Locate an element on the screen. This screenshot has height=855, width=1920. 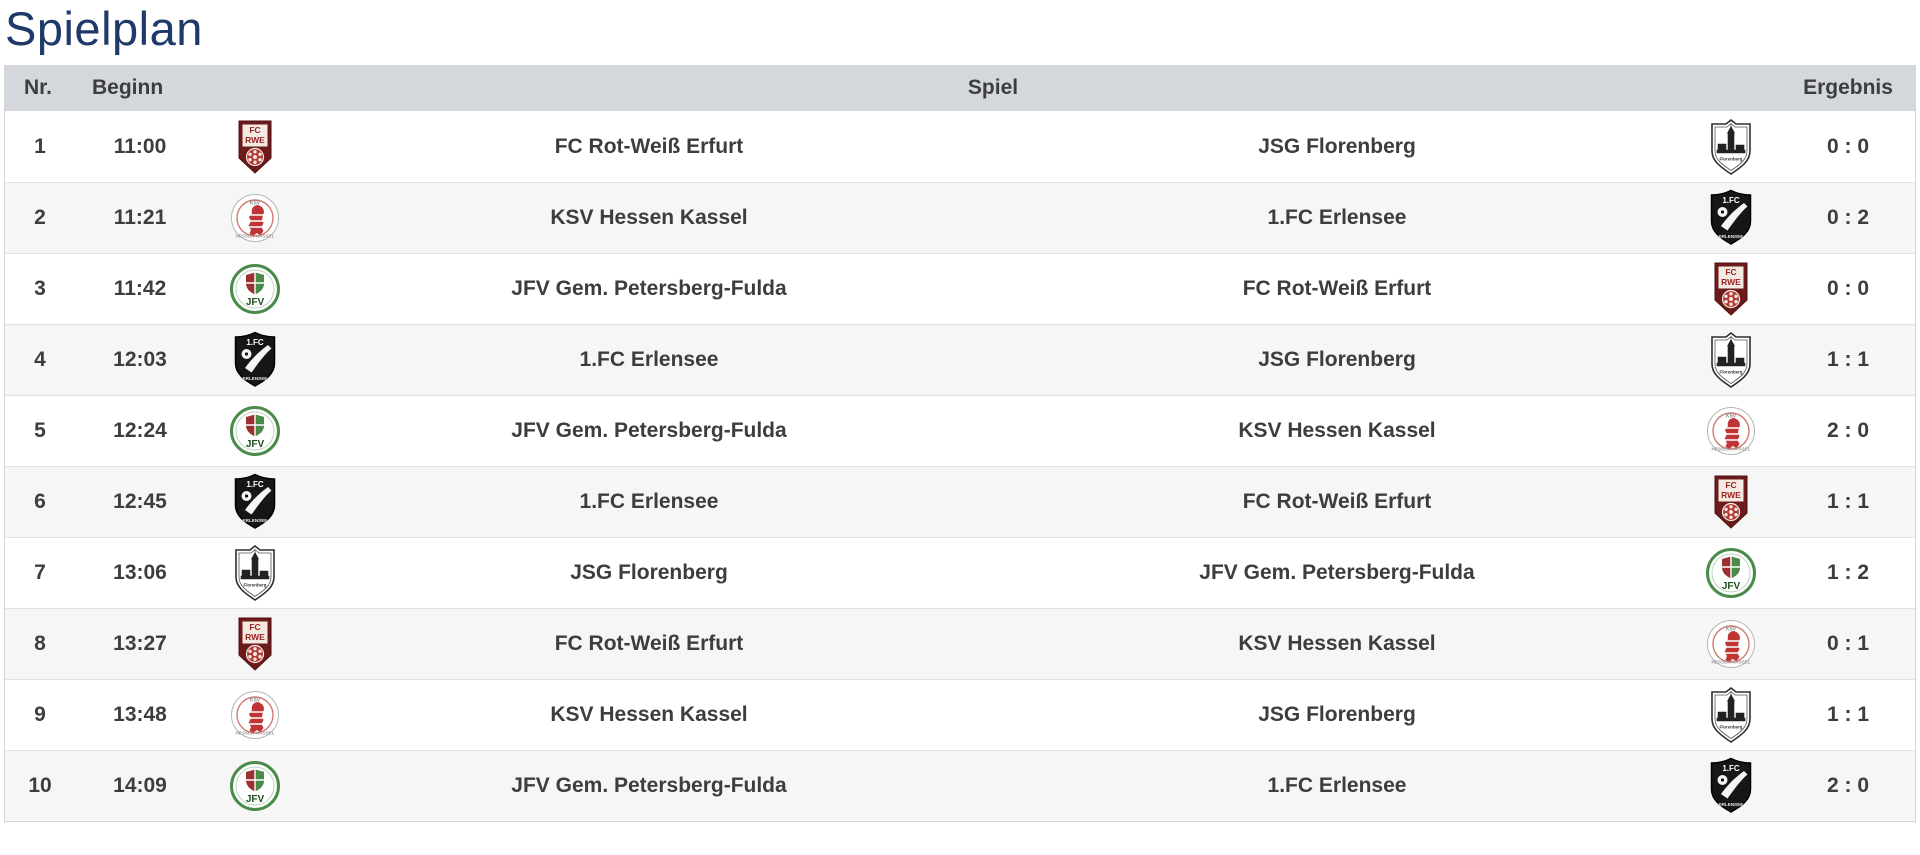
match-start-time: 11:42 is located at coordinates (140, 289).